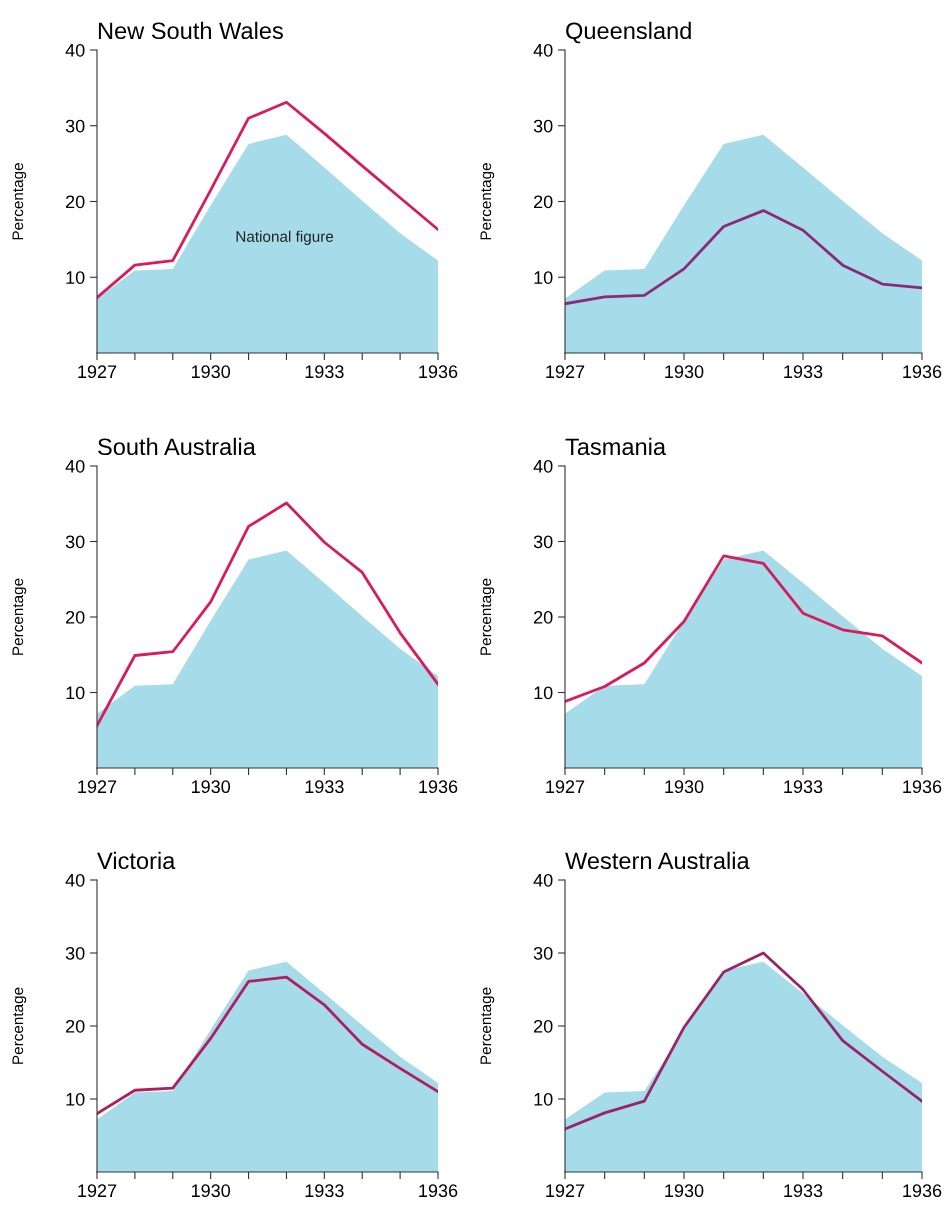 The width and height of the screenshot is (945, 1210). I want to click on annotation: National figure, so click(285, 237).